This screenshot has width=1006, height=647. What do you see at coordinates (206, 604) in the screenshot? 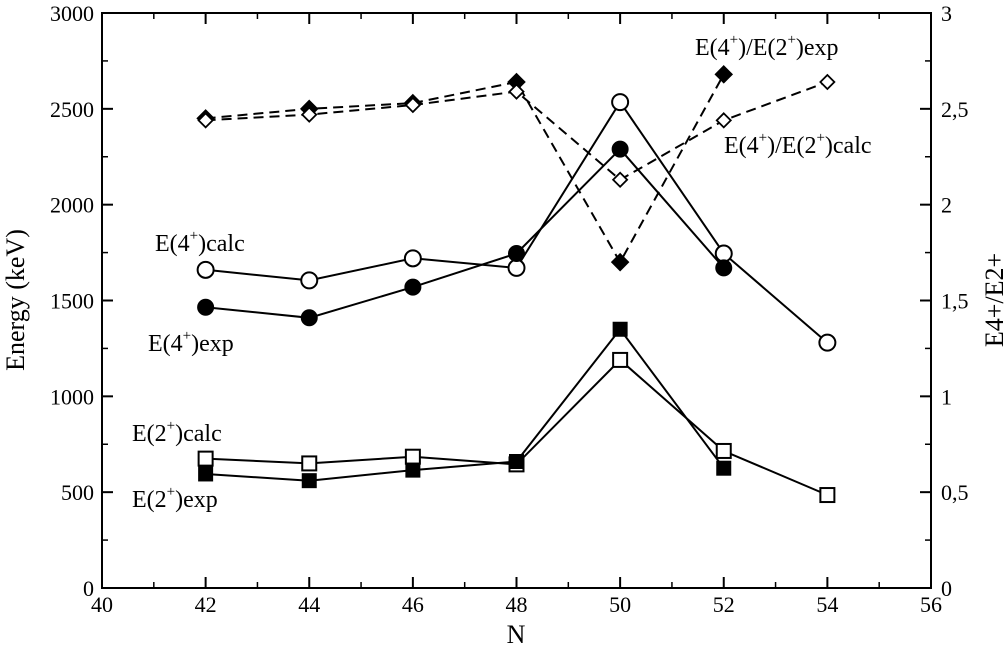
I see `x-tick-label: 42` at bounding box center [206, 604].